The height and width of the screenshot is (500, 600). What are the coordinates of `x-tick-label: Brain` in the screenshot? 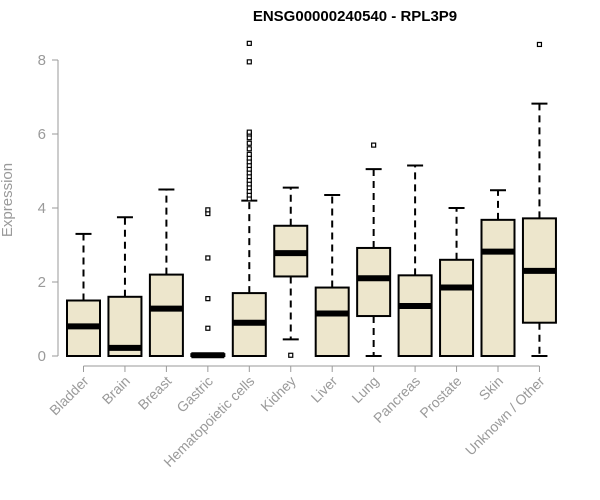 It's located at (116, 390).